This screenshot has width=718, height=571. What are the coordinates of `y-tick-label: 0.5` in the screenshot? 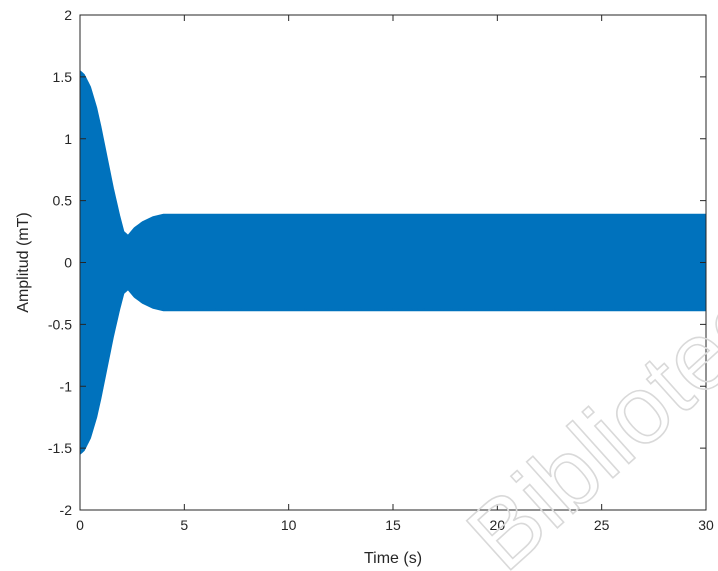 It's located at (63, 201).